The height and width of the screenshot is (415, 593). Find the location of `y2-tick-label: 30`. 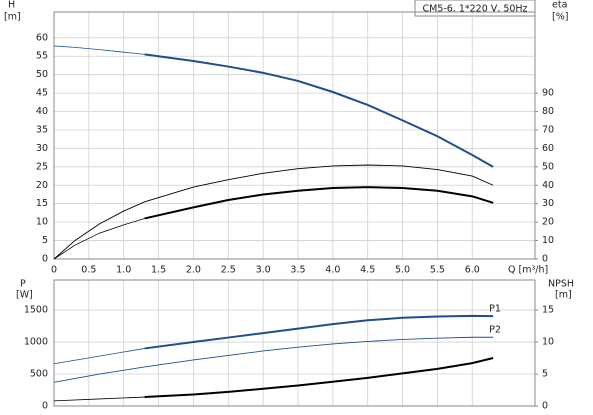

y2-tick-label: 30 is located at coordinates (548, 203).